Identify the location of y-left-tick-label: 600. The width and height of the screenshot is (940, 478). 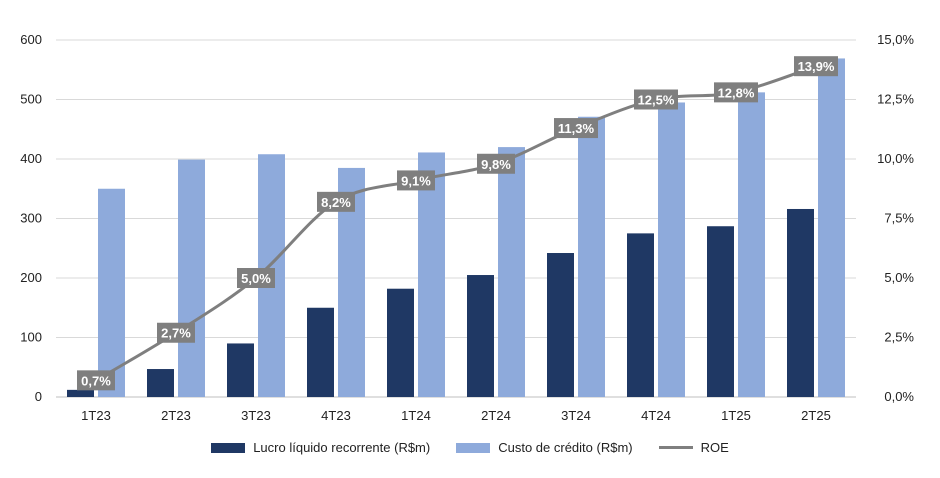
(31, 39).